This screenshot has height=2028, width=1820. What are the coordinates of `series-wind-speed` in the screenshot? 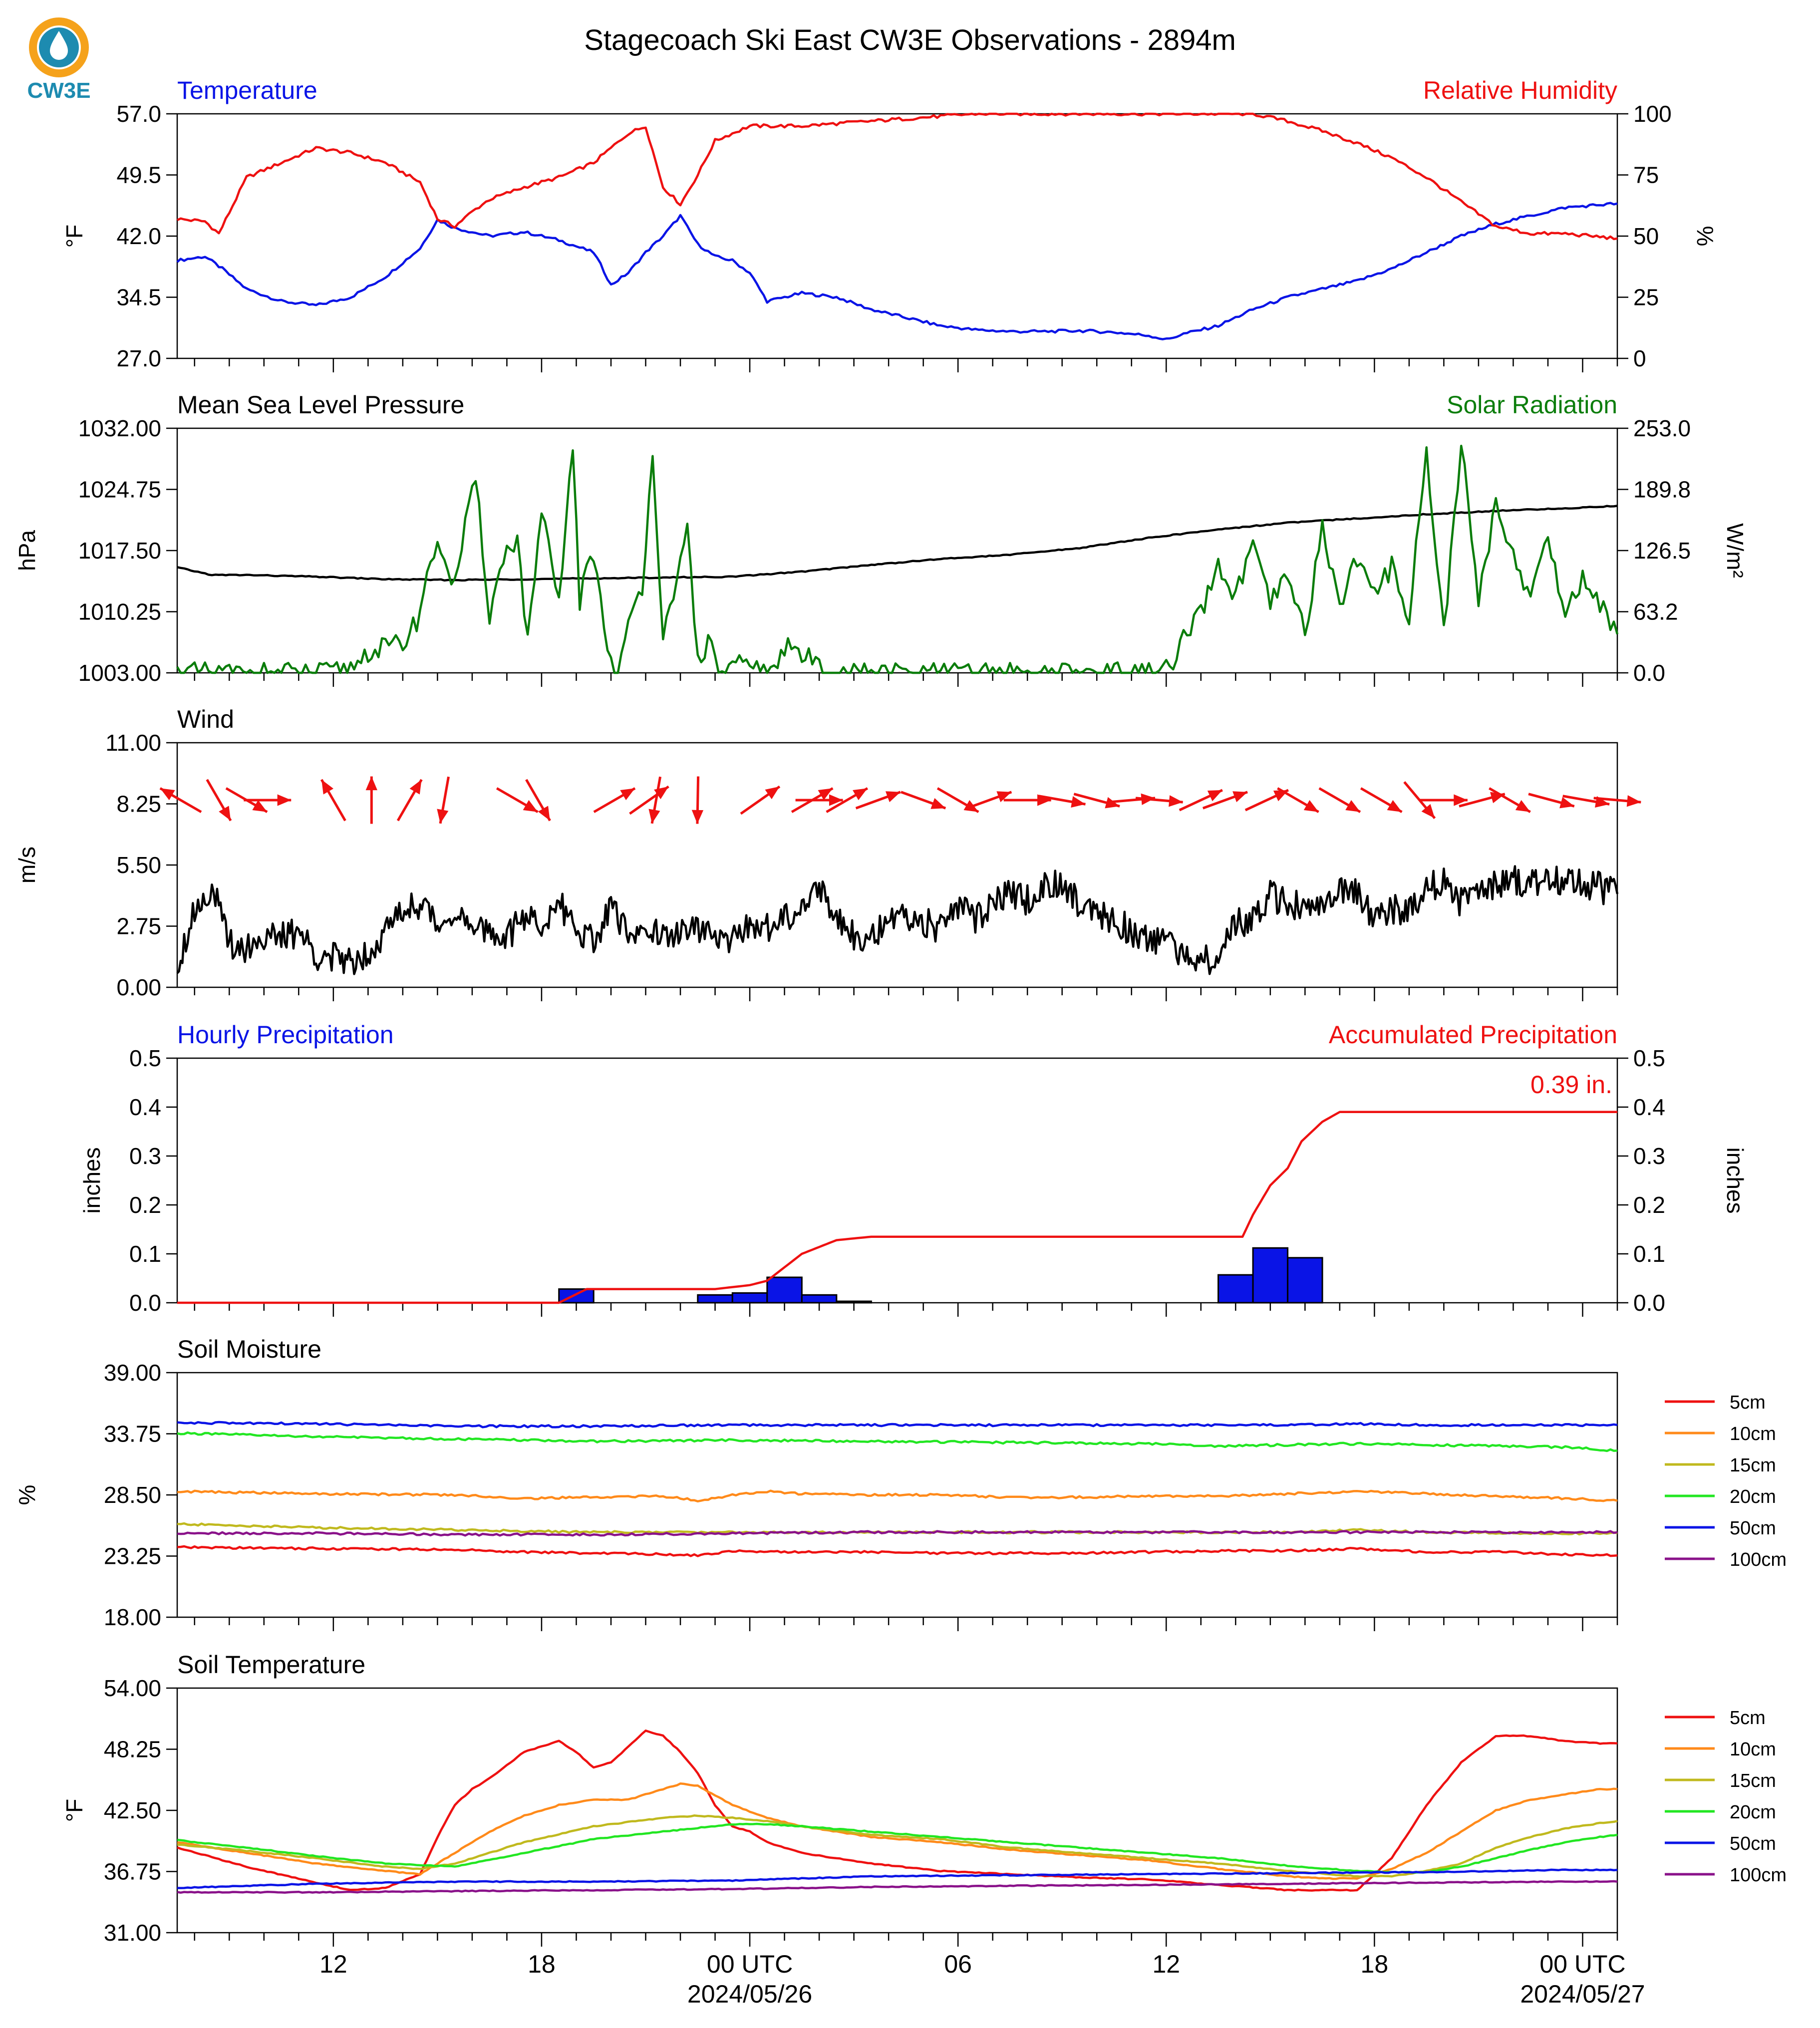 It's located at (897, 920).